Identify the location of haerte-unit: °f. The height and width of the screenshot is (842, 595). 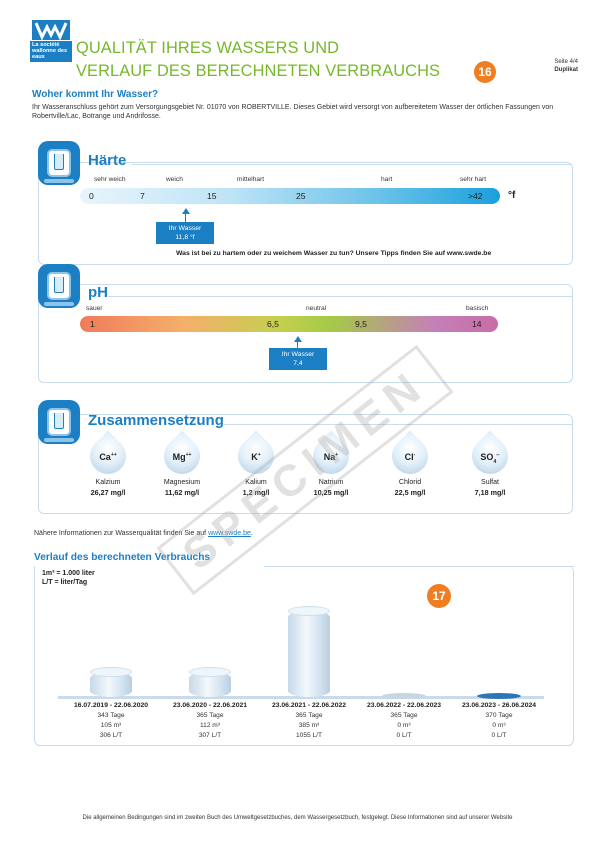
(512, 195).